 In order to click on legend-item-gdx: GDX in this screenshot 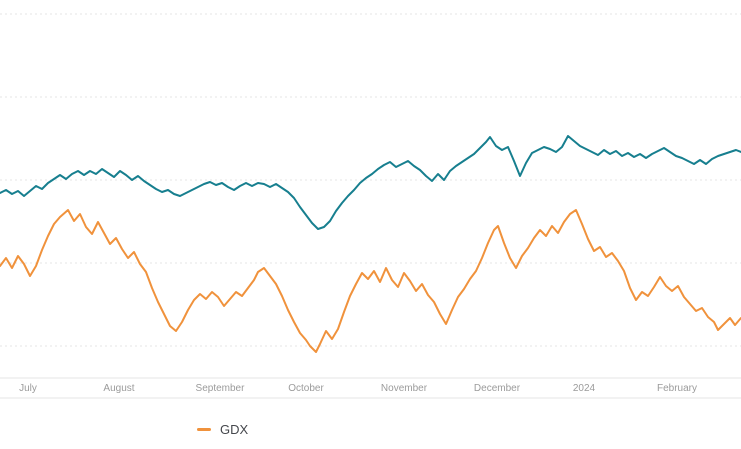, I will do `click(222, 429)`.